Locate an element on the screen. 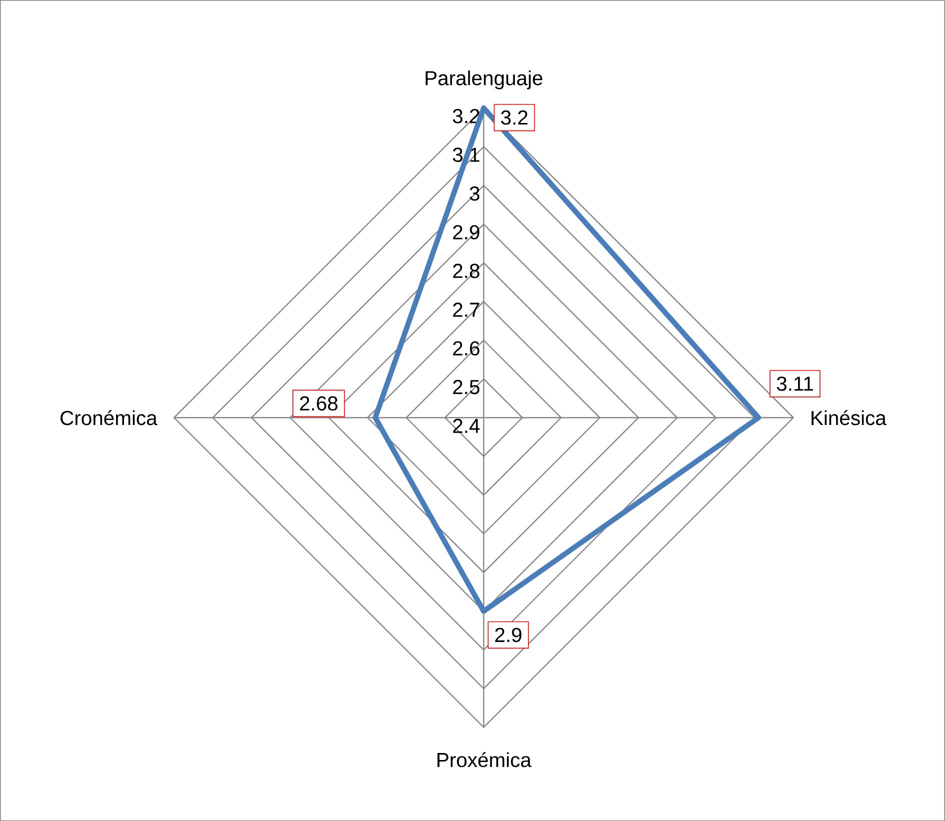  y-tick-label: 2.6 is located at coordinates (466, 348).